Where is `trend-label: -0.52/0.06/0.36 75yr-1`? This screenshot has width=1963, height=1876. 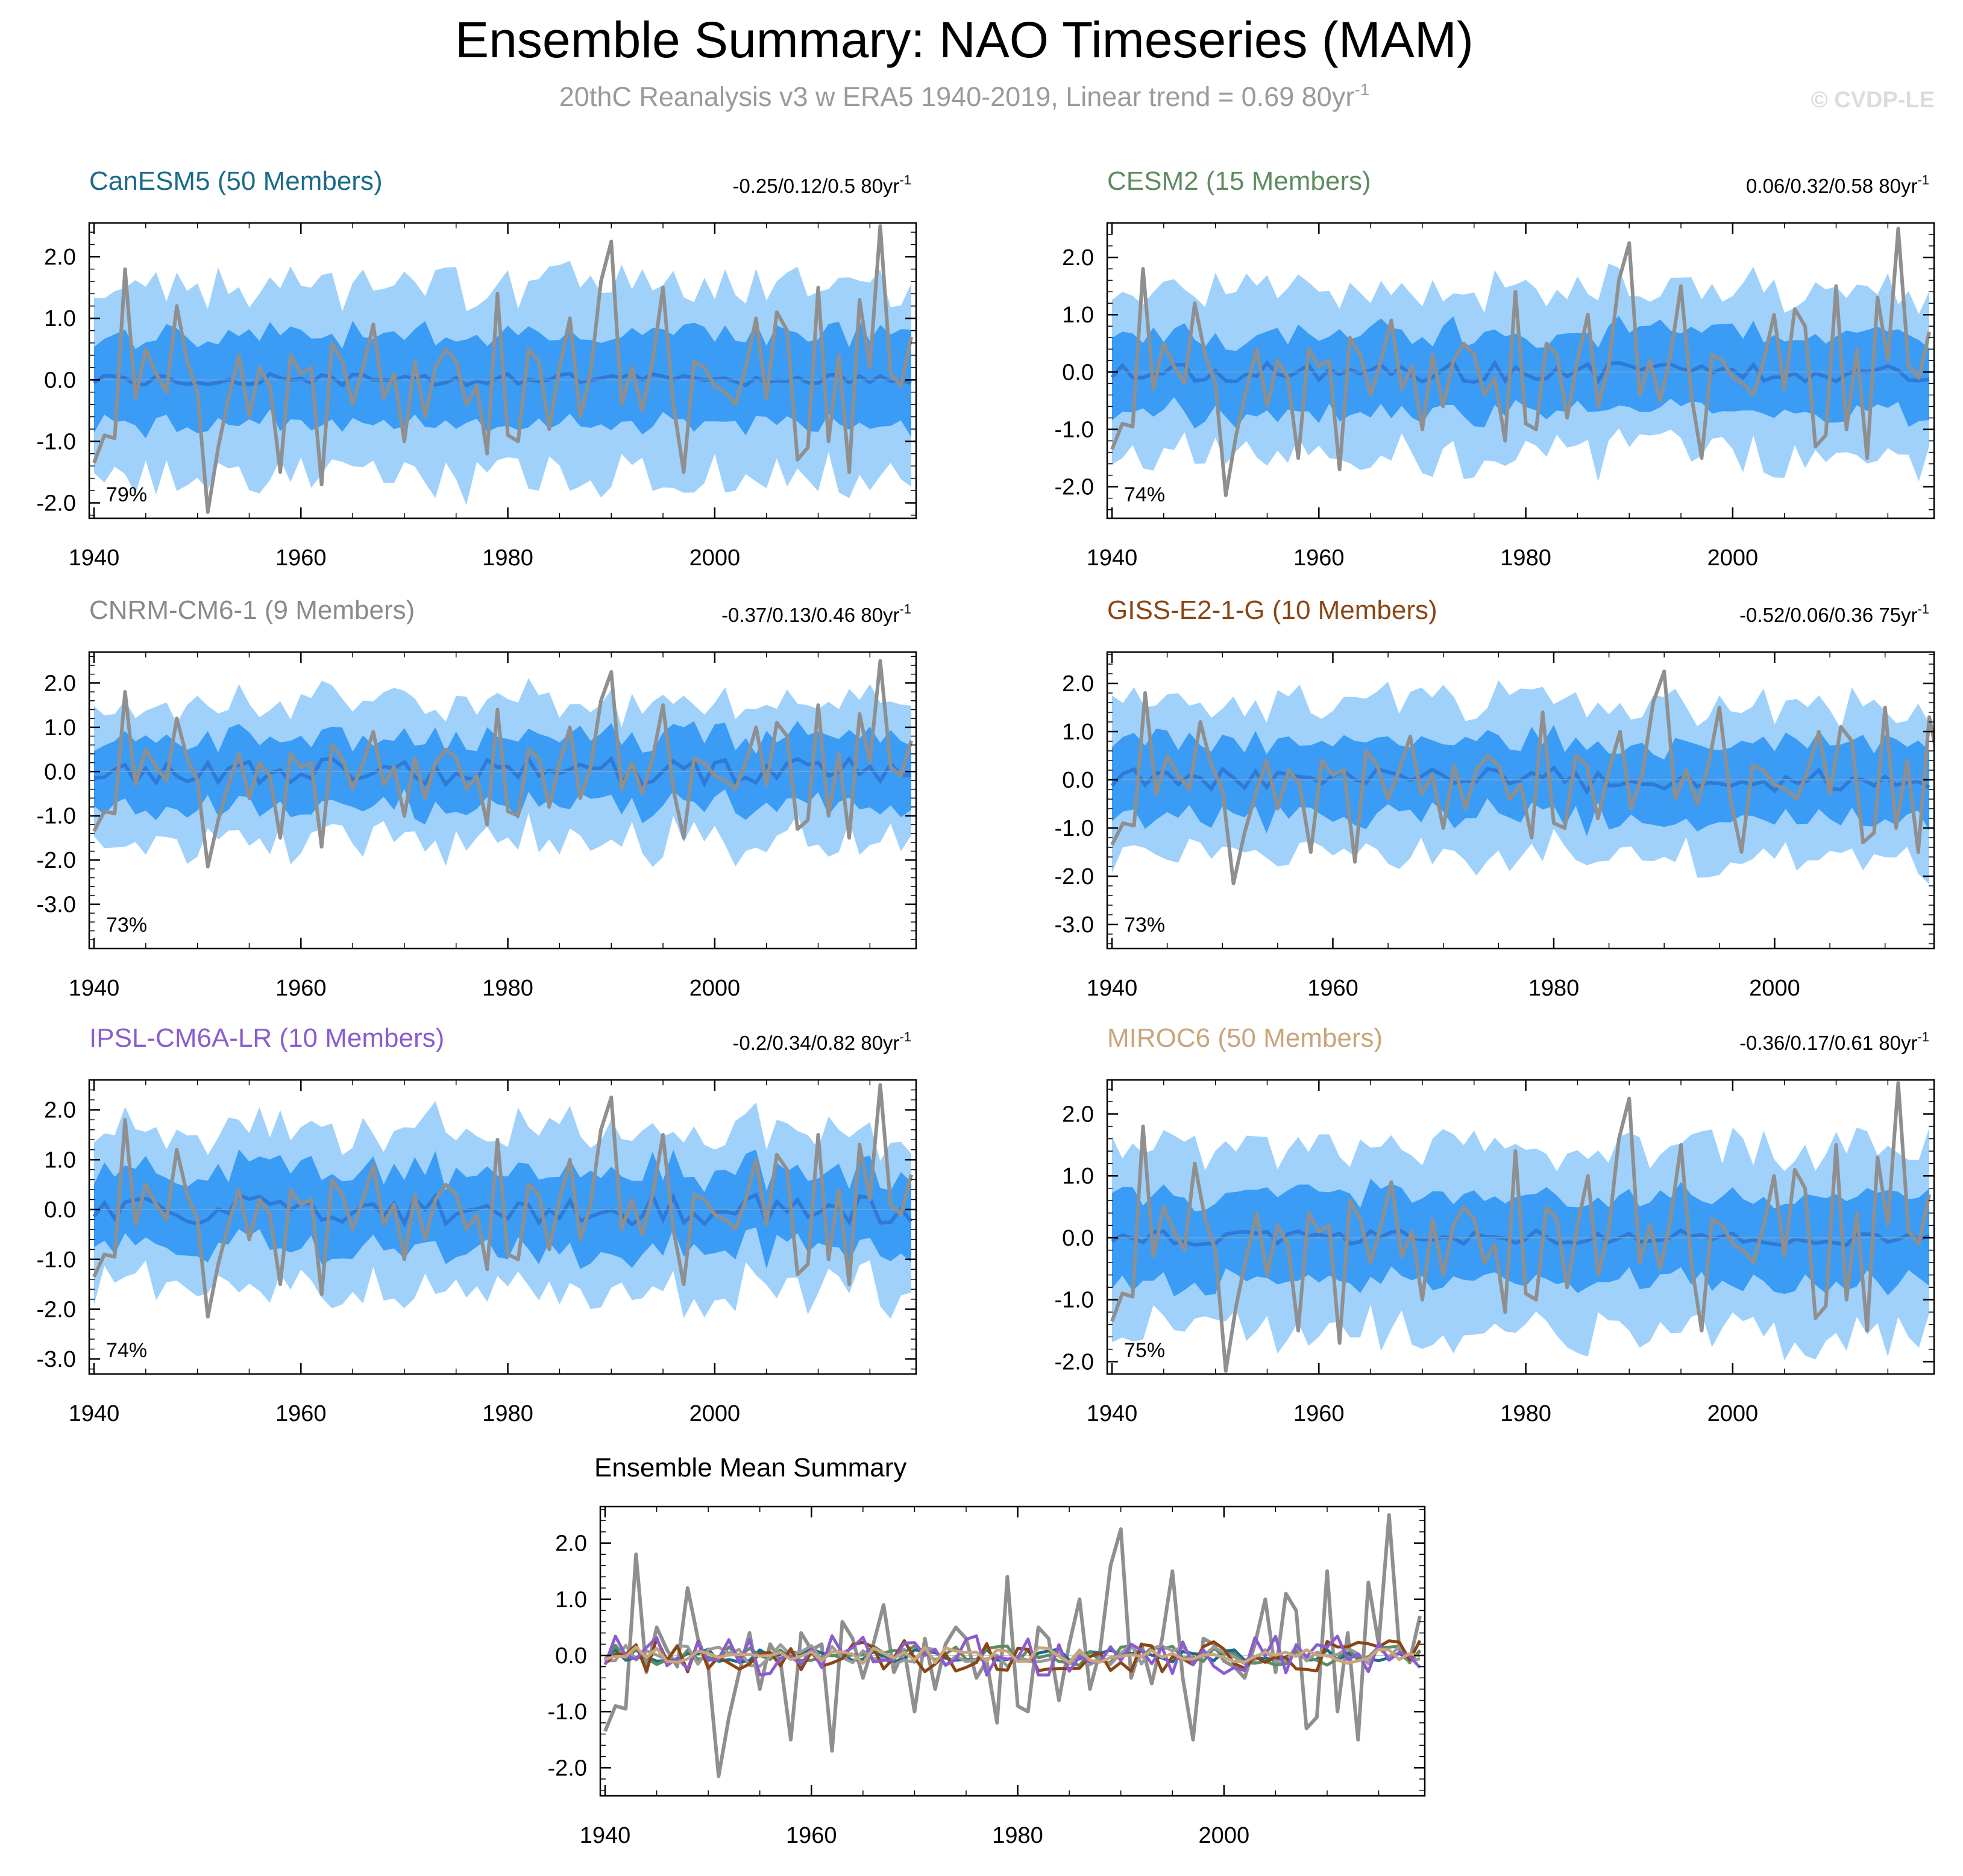
trend-label: -0.52/0.06/0.36 75yr-1 is located at coordinates (1834, 613).